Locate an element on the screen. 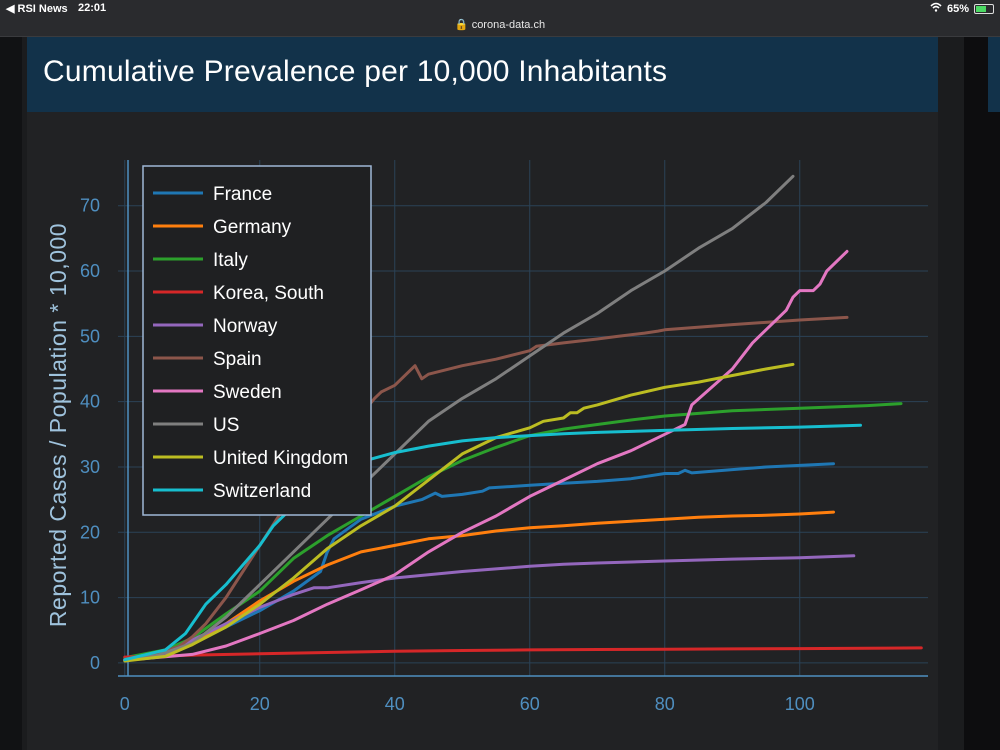 The width and height of the screenshot is (1000, 750). x-tick-label: 0 is located at coordinates (125, 704).